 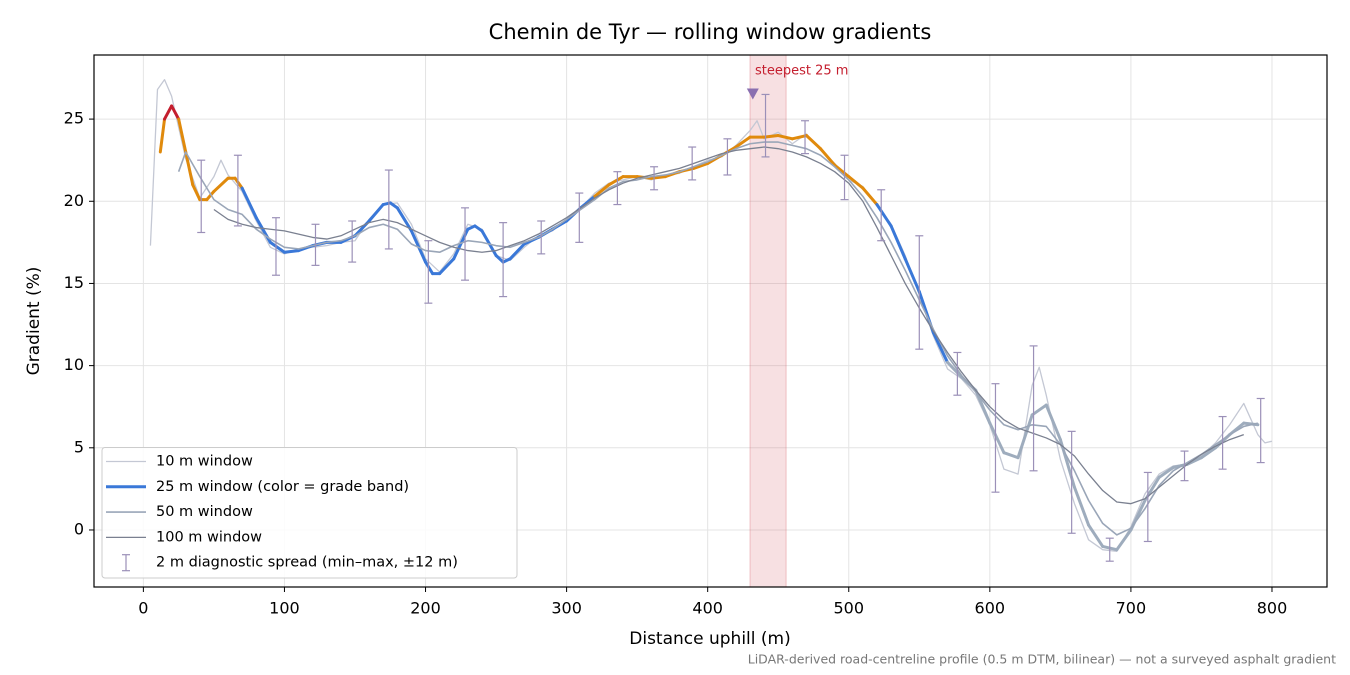 What do you see at coordinates (710, 32) in the screenshot?
I see `chart-title: Chemin de Tyr — rolling window gradients` at bounding box center [710, 32].